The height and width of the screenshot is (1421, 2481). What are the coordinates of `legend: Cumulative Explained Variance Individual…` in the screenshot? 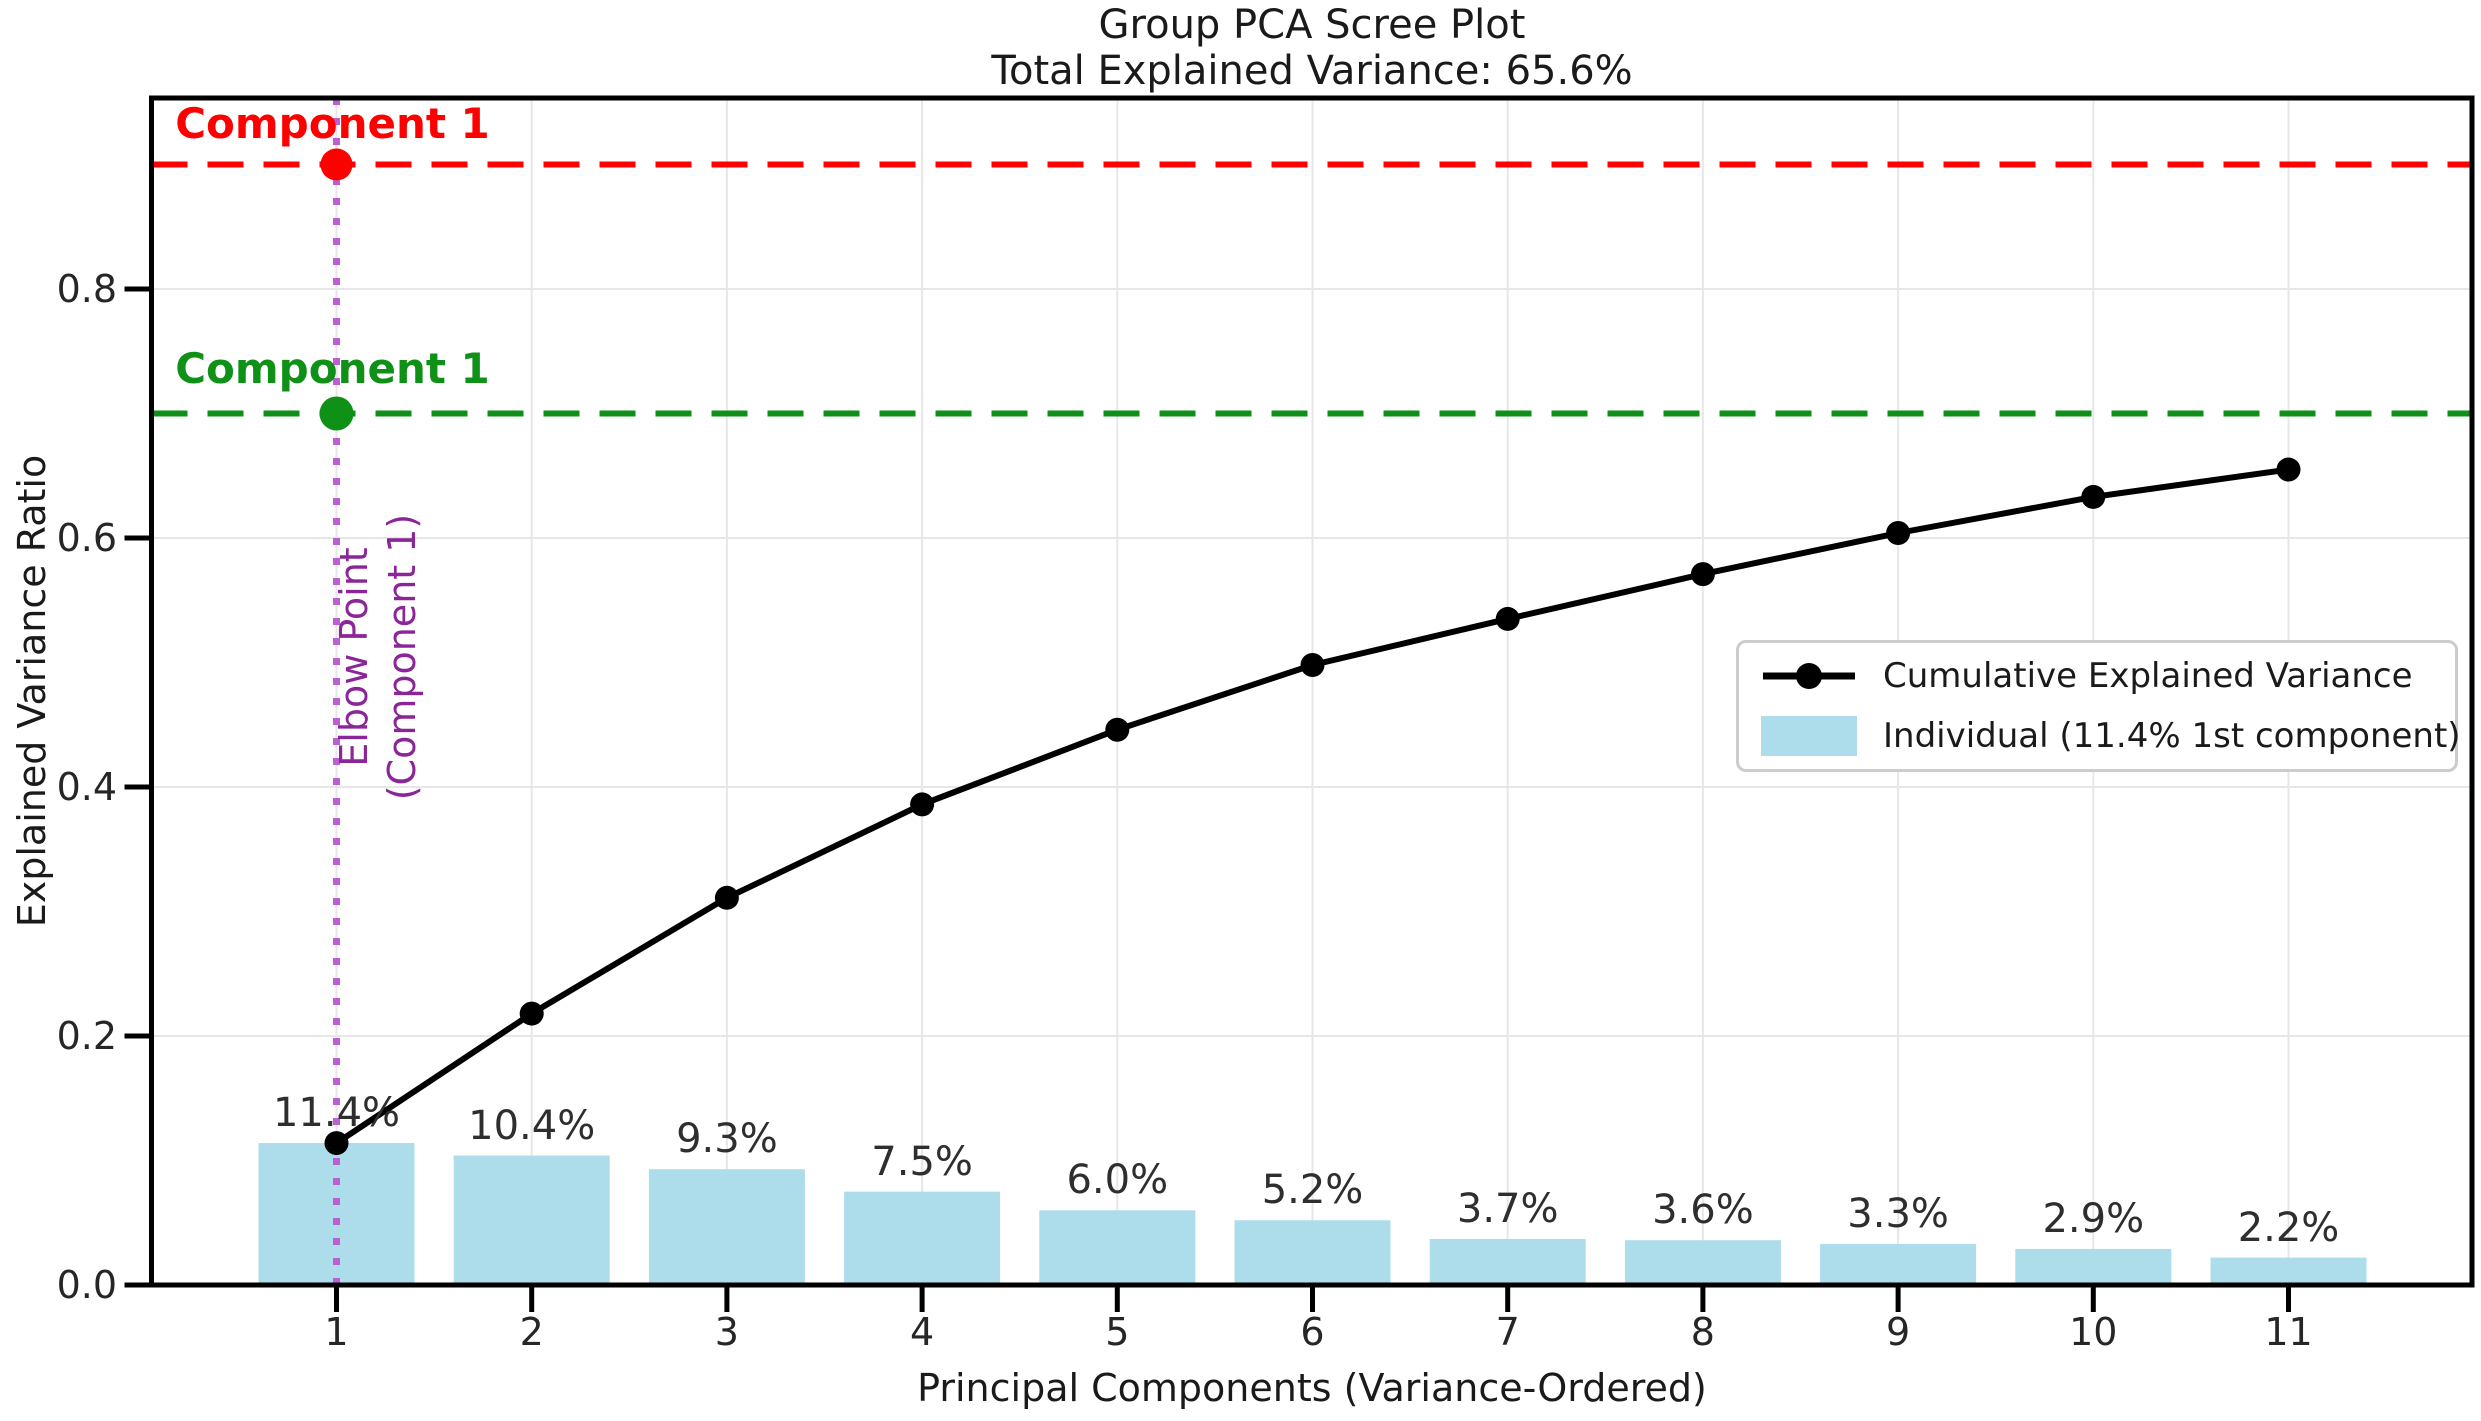 It's located at (2098, 706).